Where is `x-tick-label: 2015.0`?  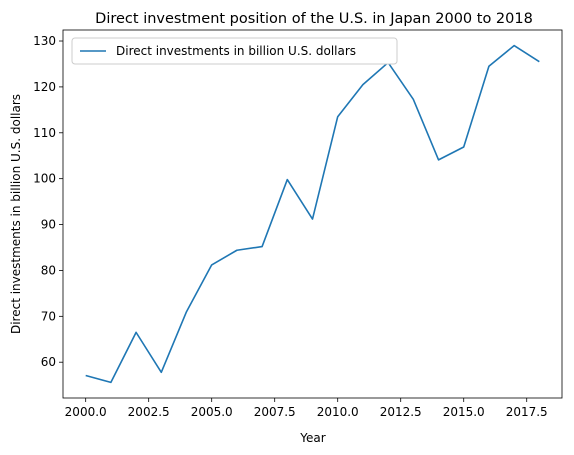
x-tick-label: 2015.0 is located at coordinates (464, 412).